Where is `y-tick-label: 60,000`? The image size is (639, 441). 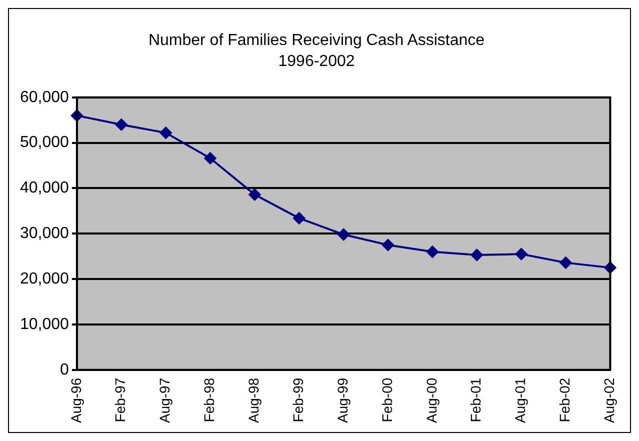
y-tick-label: 60,000 is located at coordinates (45, 97).